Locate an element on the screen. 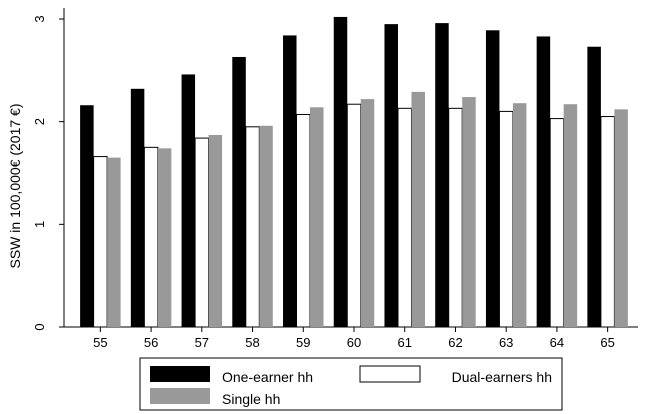 This screenshot has height=414, width=648. legend-box is located at coordinates (351, 384).